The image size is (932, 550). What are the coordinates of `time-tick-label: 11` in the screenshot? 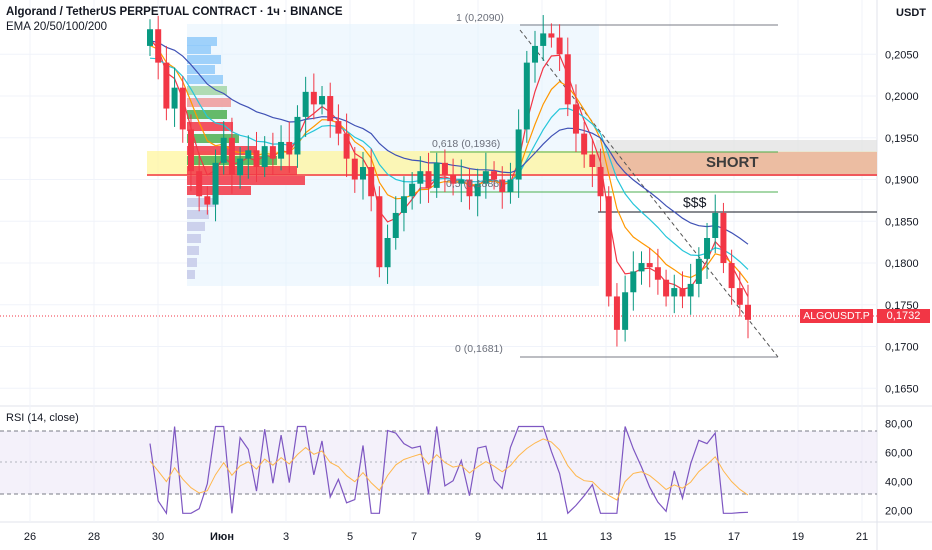 It's located at (541, 537).